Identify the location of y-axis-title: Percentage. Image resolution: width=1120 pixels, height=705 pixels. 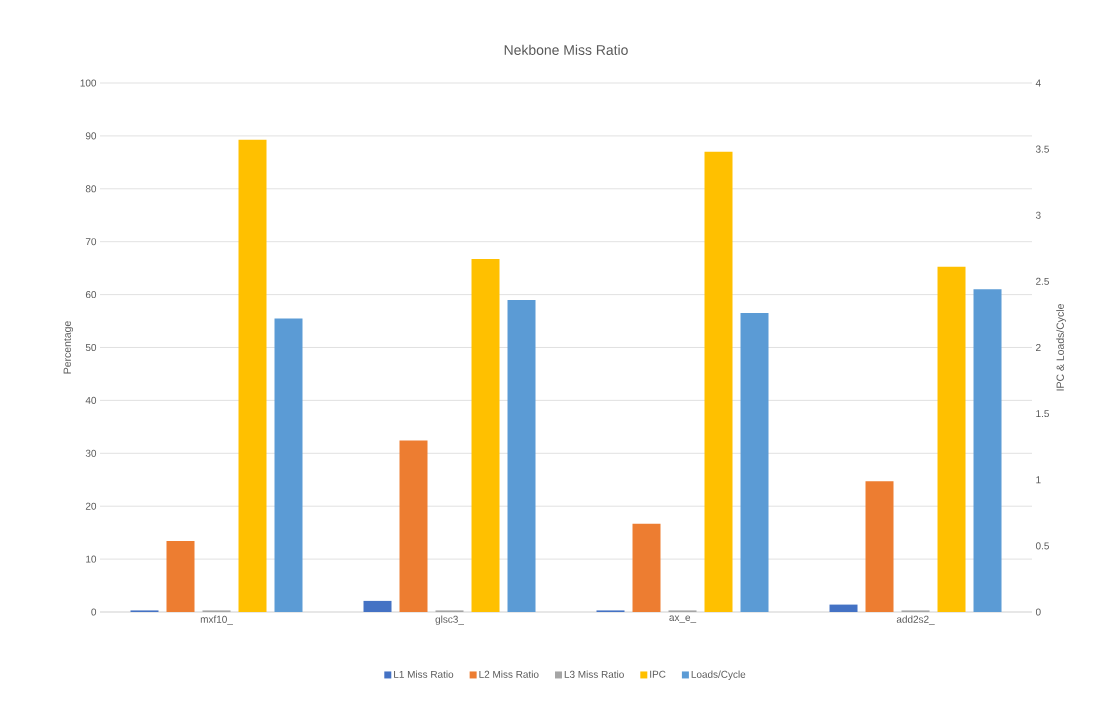
(68, 347).